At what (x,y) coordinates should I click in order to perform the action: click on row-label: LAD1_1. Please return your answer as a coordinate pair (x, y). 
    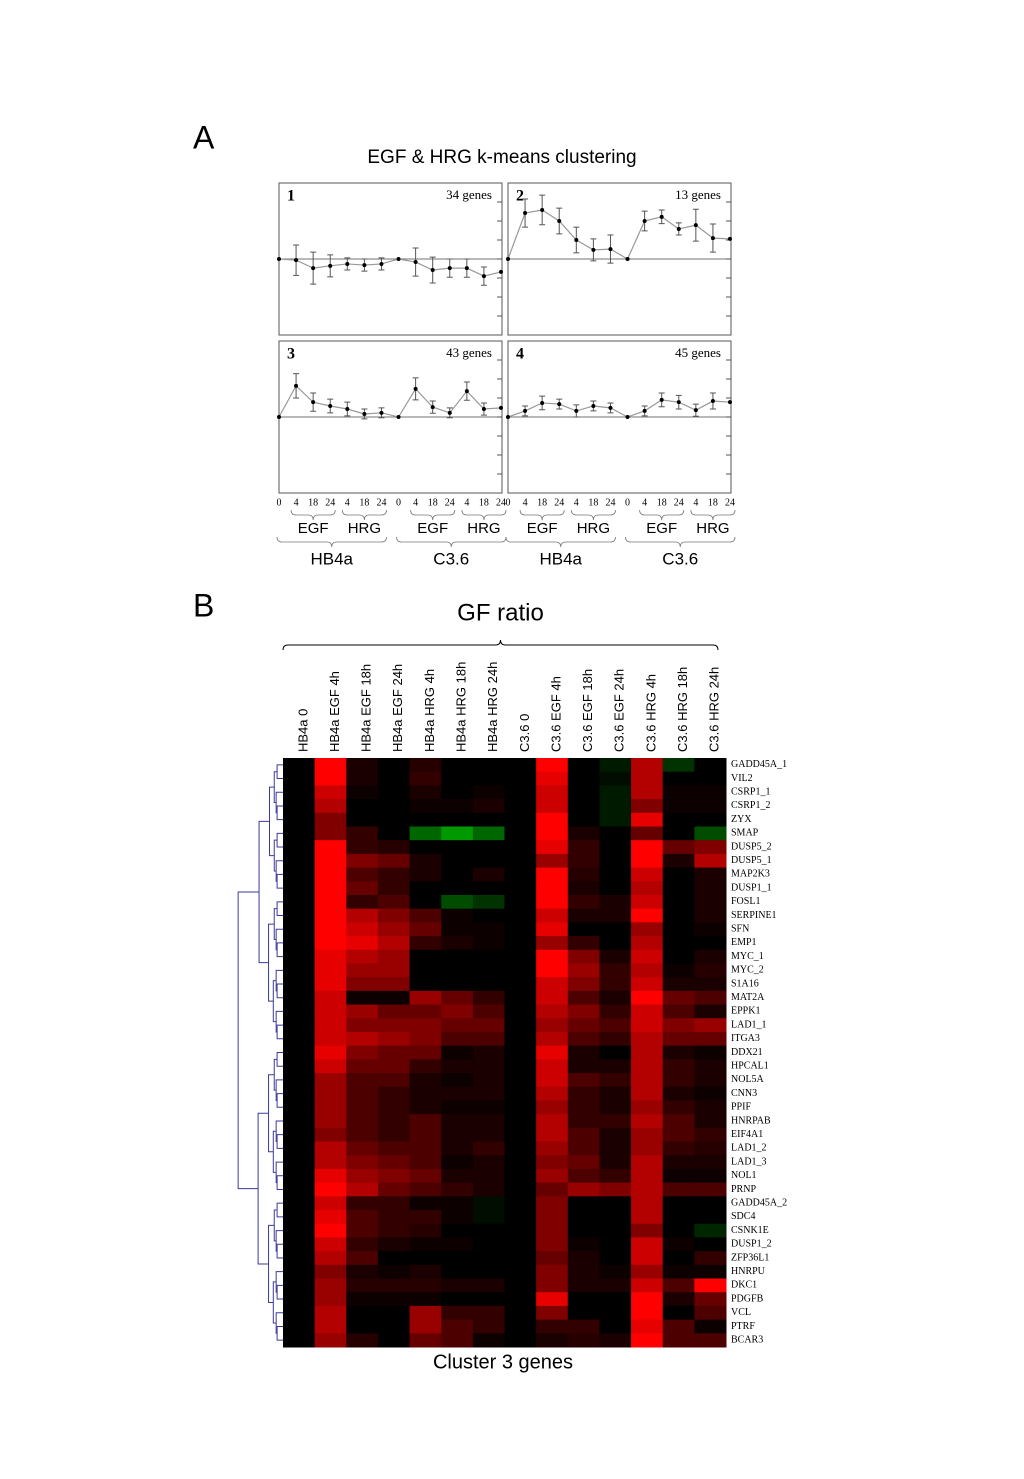
    Looking at the image, I should click on (749, 1024).